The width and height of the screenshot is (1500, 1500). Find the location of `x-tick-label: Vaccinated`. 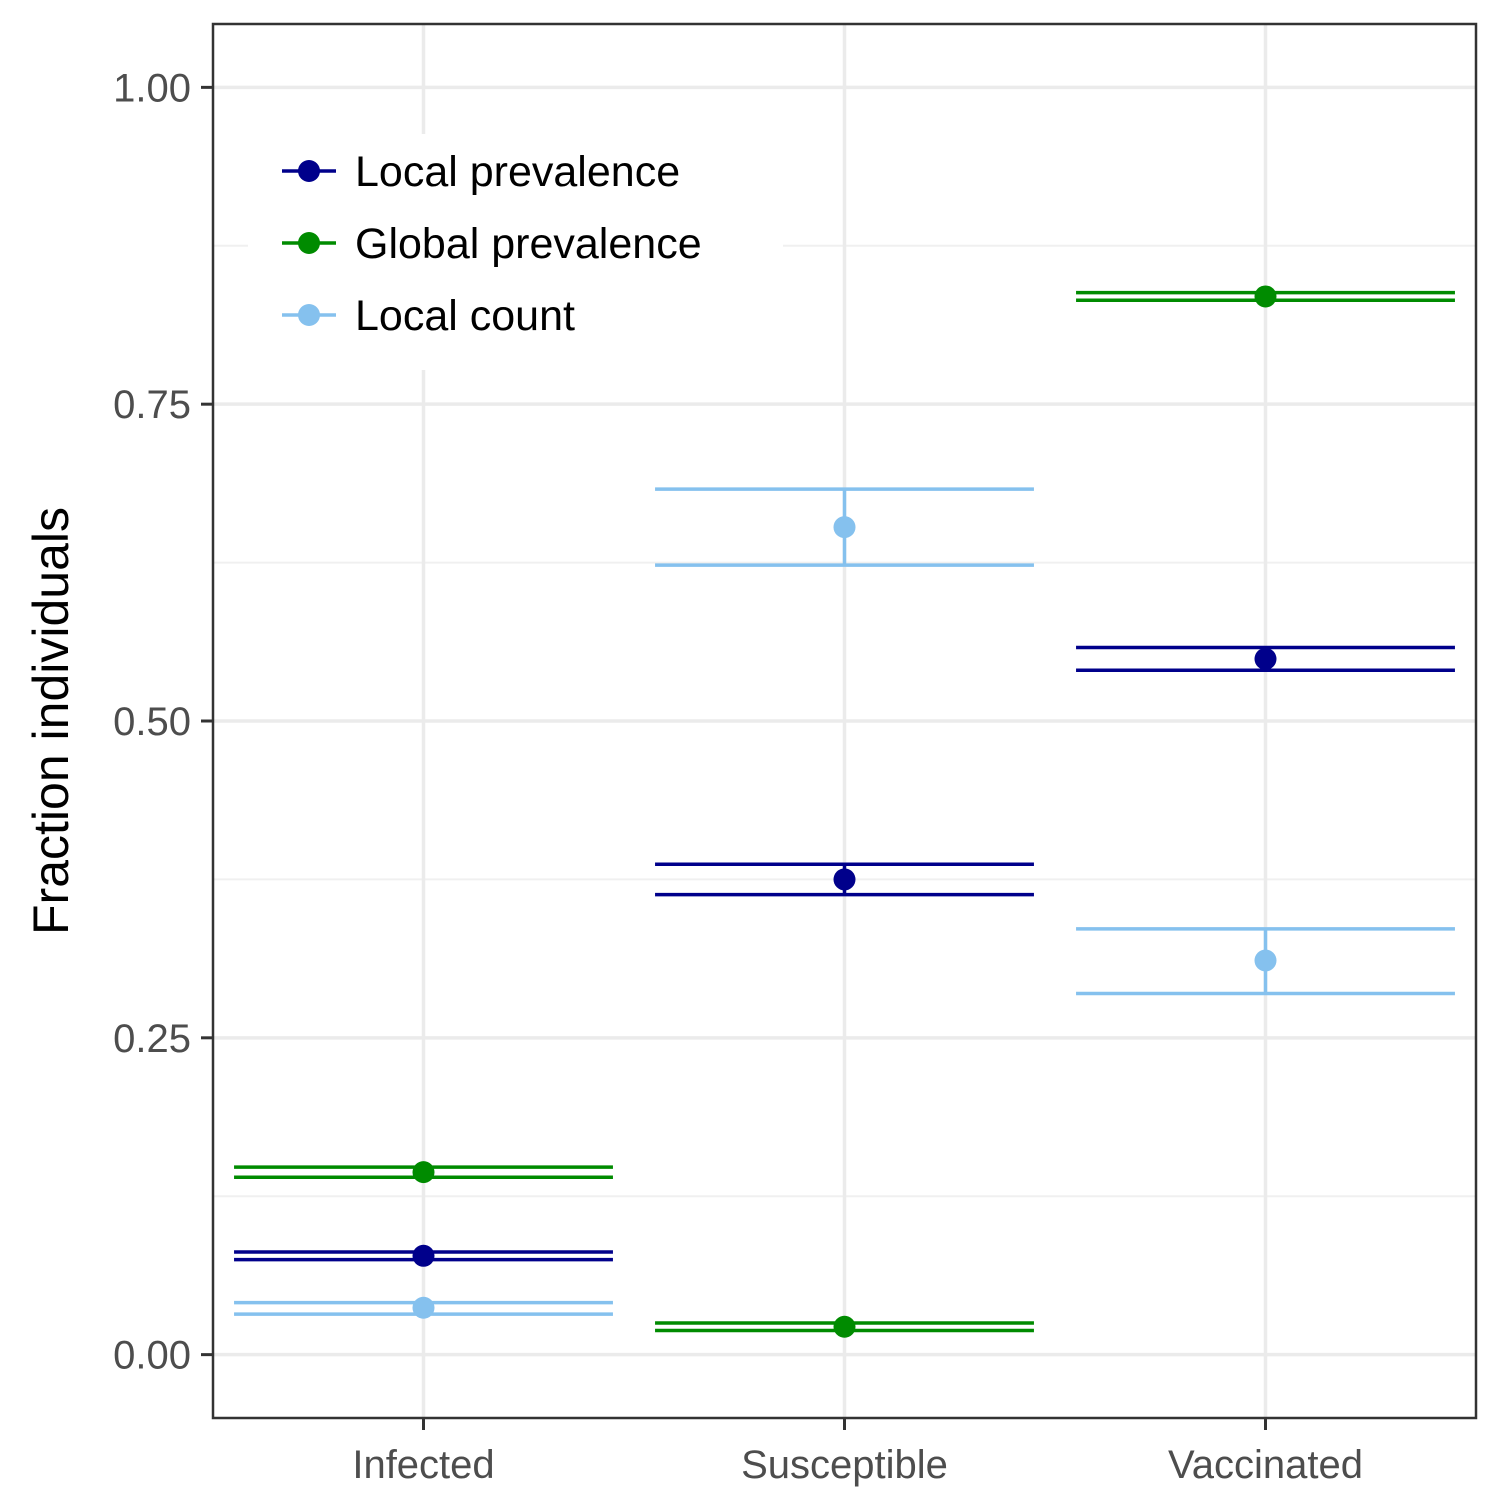

x-tick-label: Vaccinated is located at coordinates (1265, 1465).